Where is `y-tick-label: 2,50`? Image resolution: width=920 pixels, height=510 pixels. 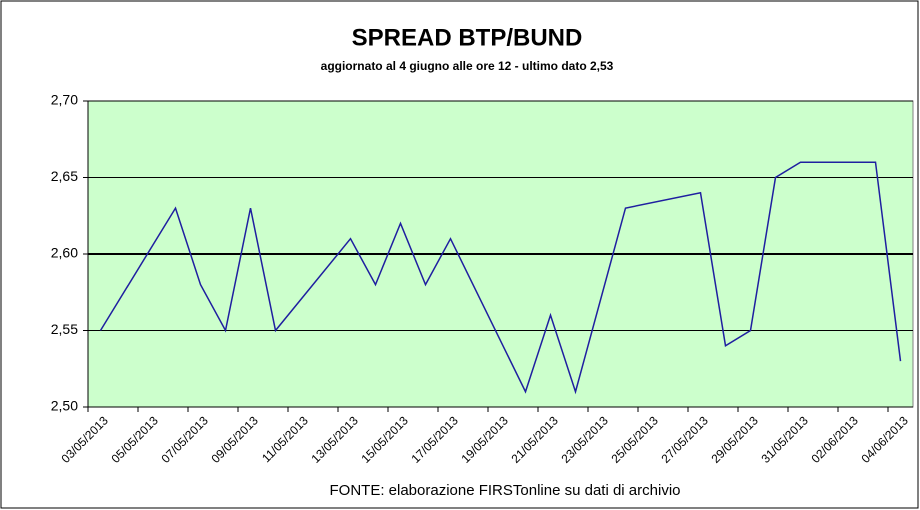
y-tick-label: 2,50 is located at coordinates (64, 406).